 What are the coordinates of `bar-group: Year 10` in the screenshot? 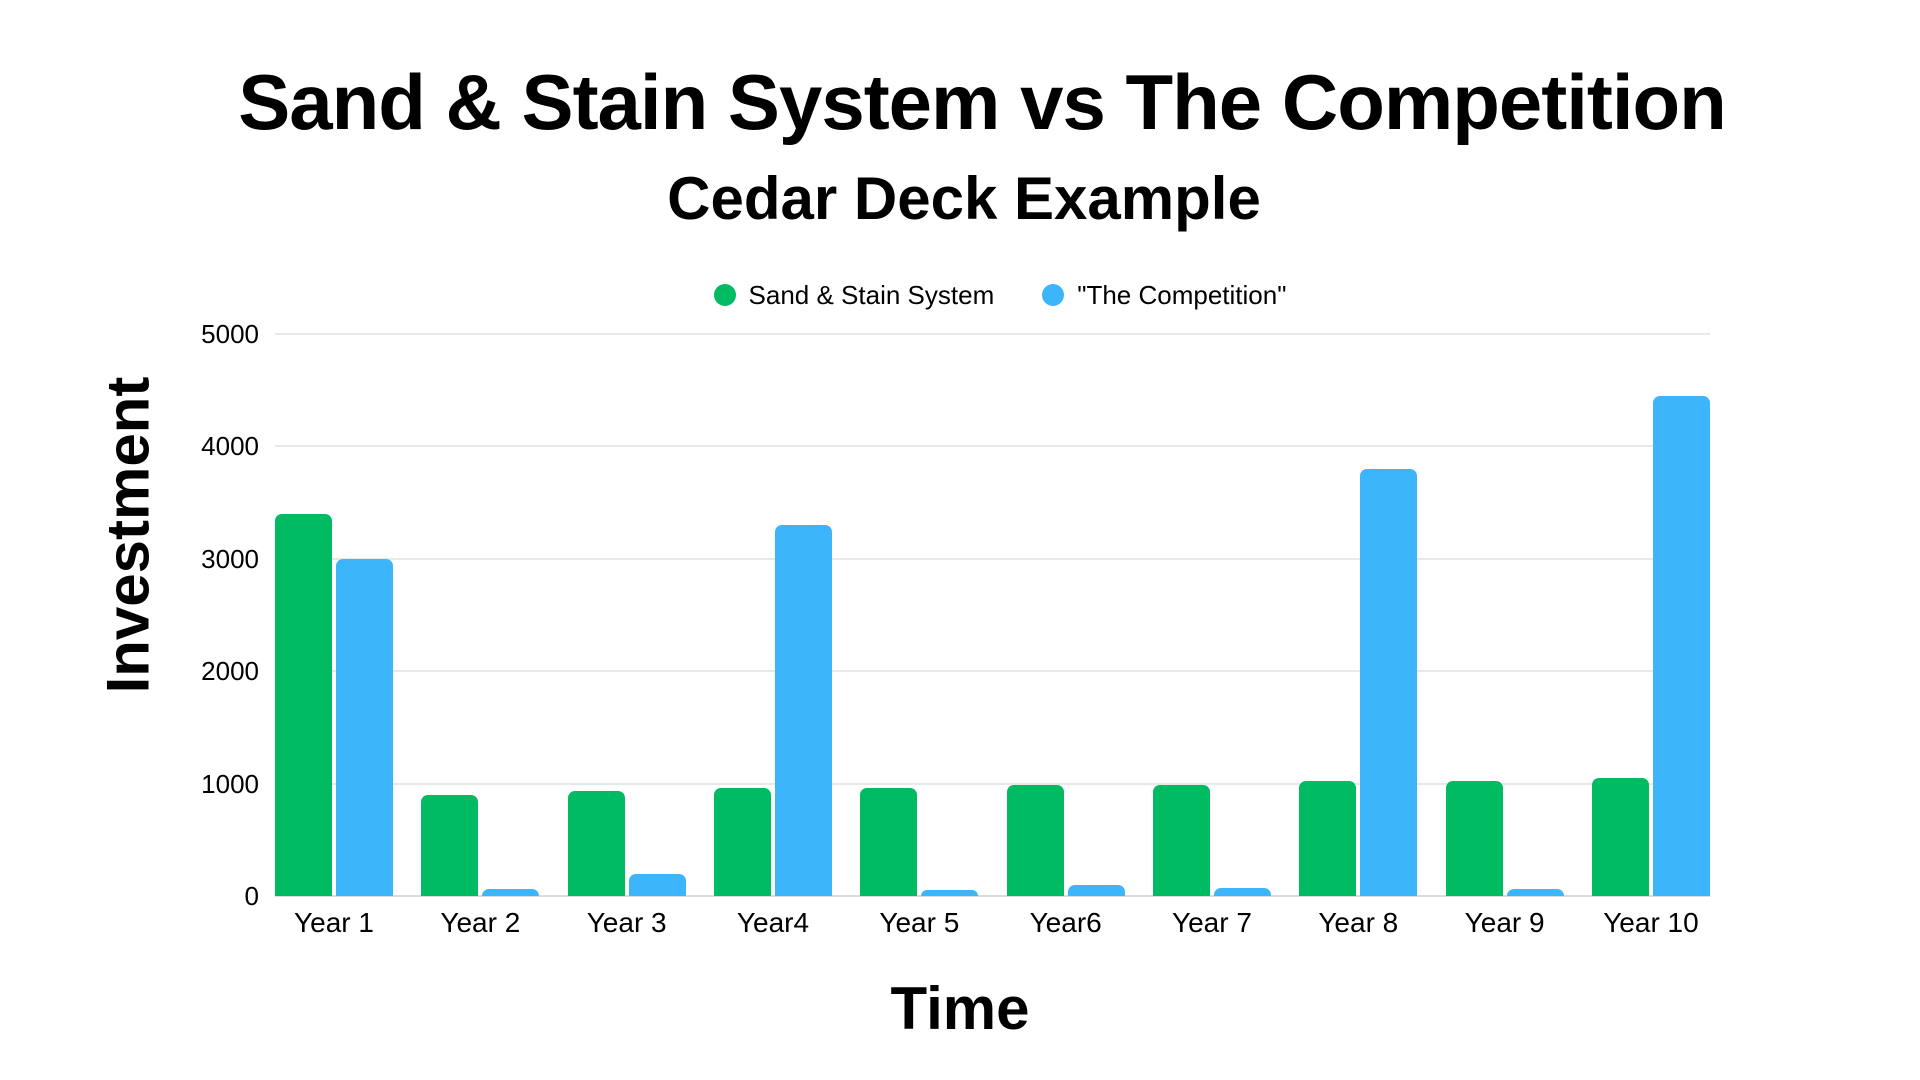 It's located at (1650, 636).